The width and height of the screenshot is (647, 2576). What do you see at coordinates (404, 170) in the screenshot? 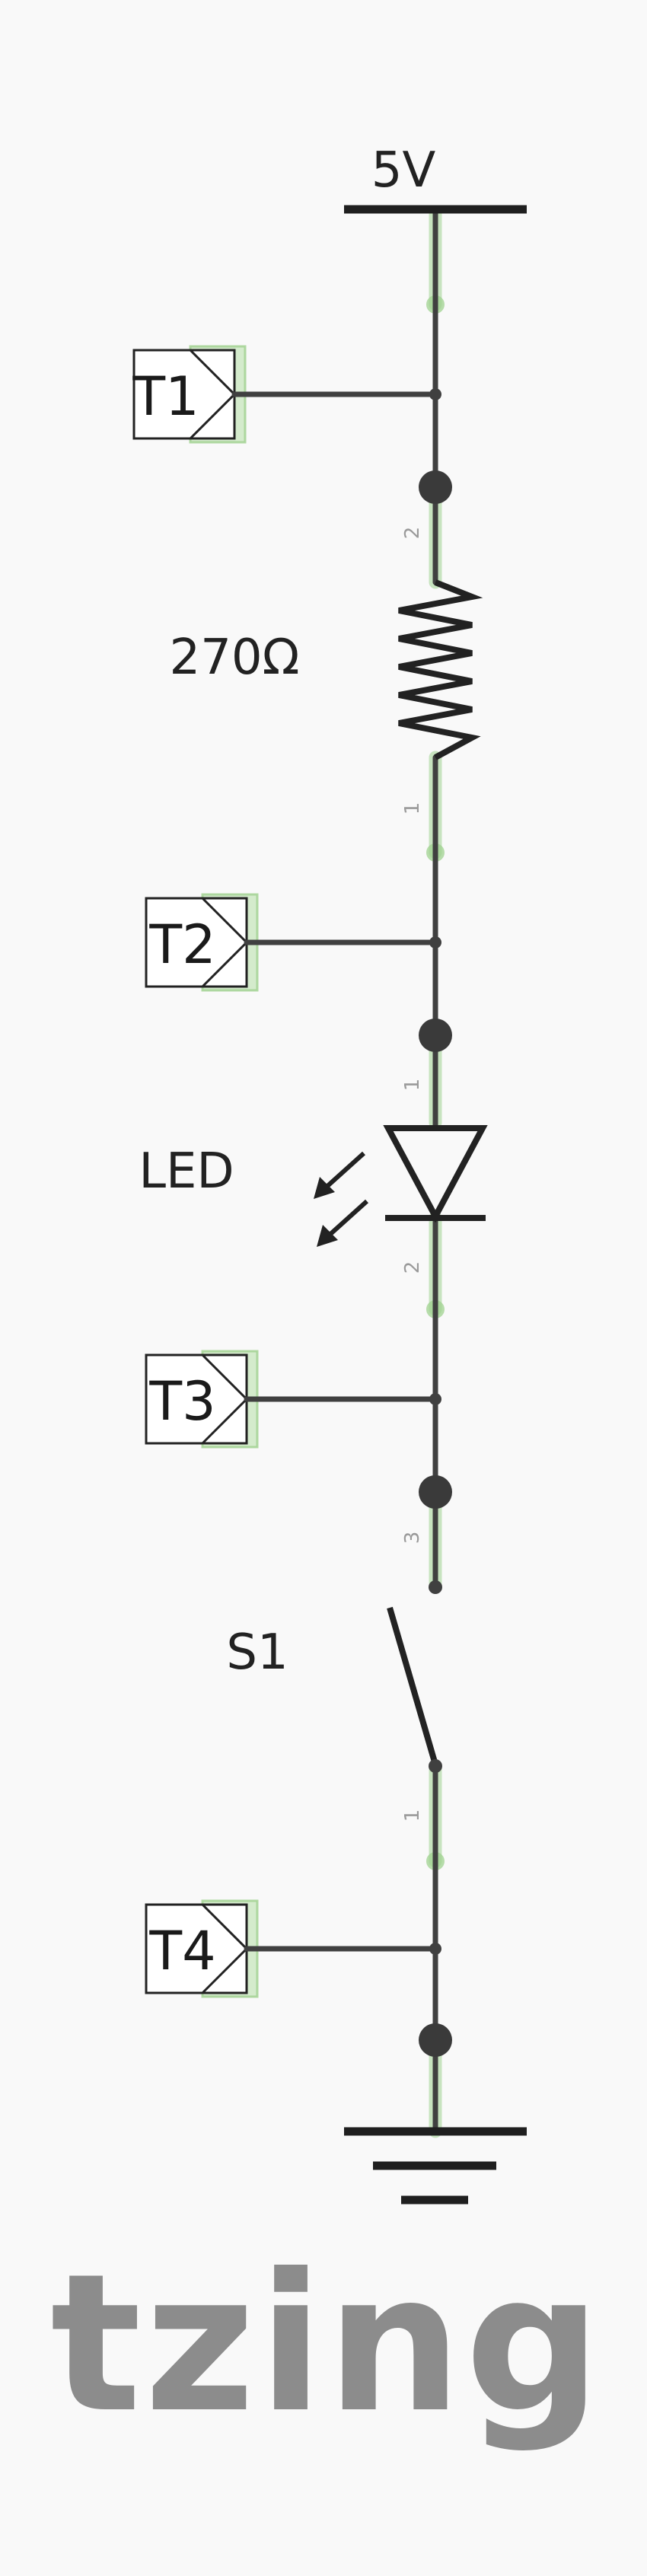
I see `supply-label: 5V` at bounding box center [404, 170].